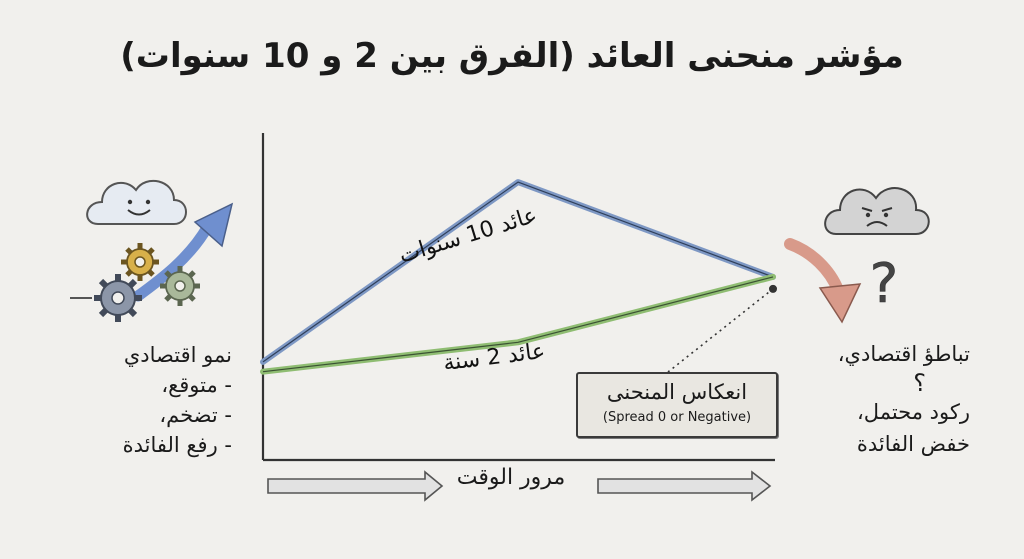 The width and height of the screenshot is (1024, 559). I want to click on series-label-2y: عائد 2 سنة, so click(494, 357).